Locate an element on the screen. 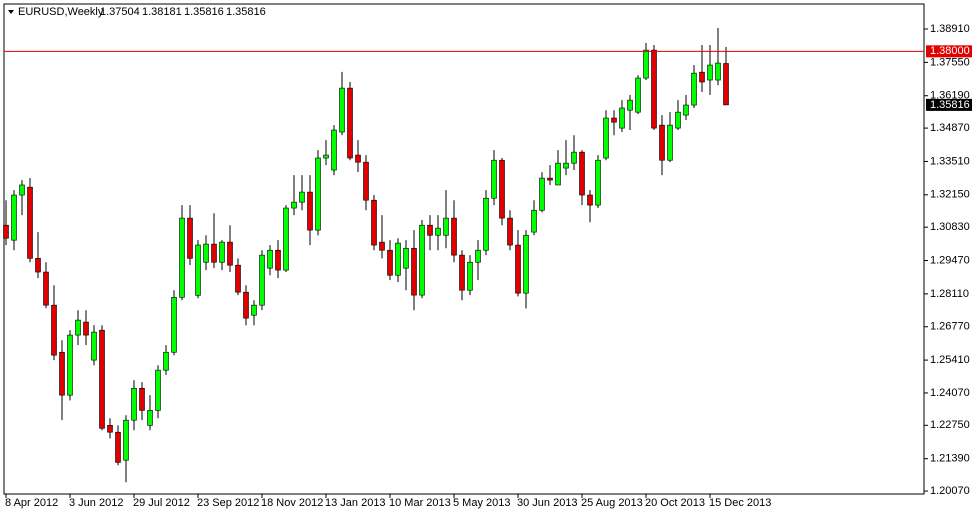  x-tick-label: 8 Apr 2012 is located at coordinates (31, 503).